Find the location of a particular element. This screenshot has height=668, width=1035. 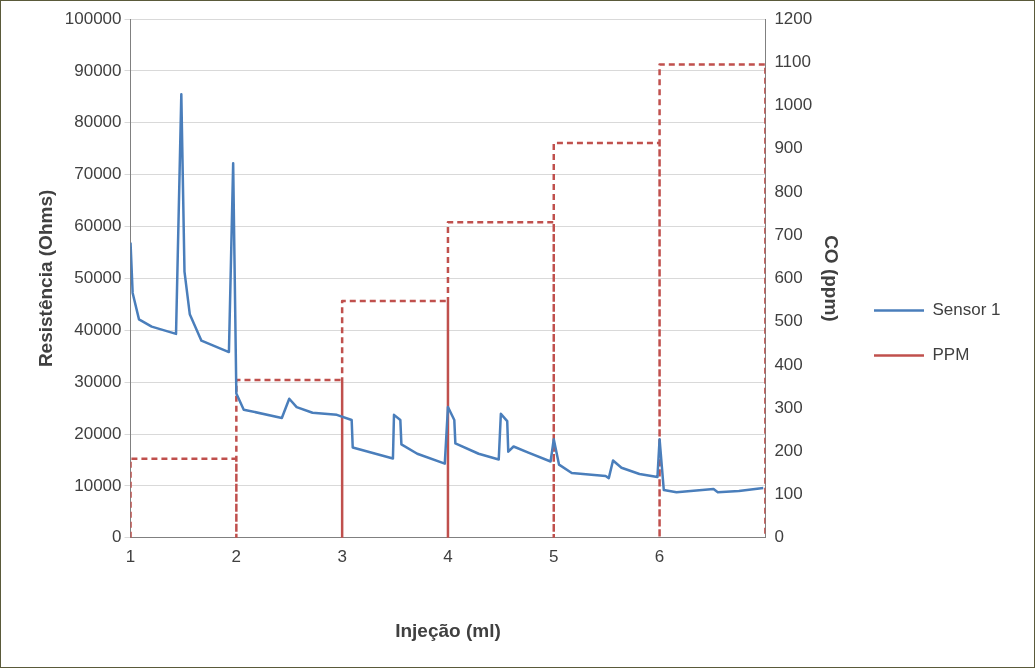

y2-axis-title: CO (ppm) is located at coordinates (832, 278).